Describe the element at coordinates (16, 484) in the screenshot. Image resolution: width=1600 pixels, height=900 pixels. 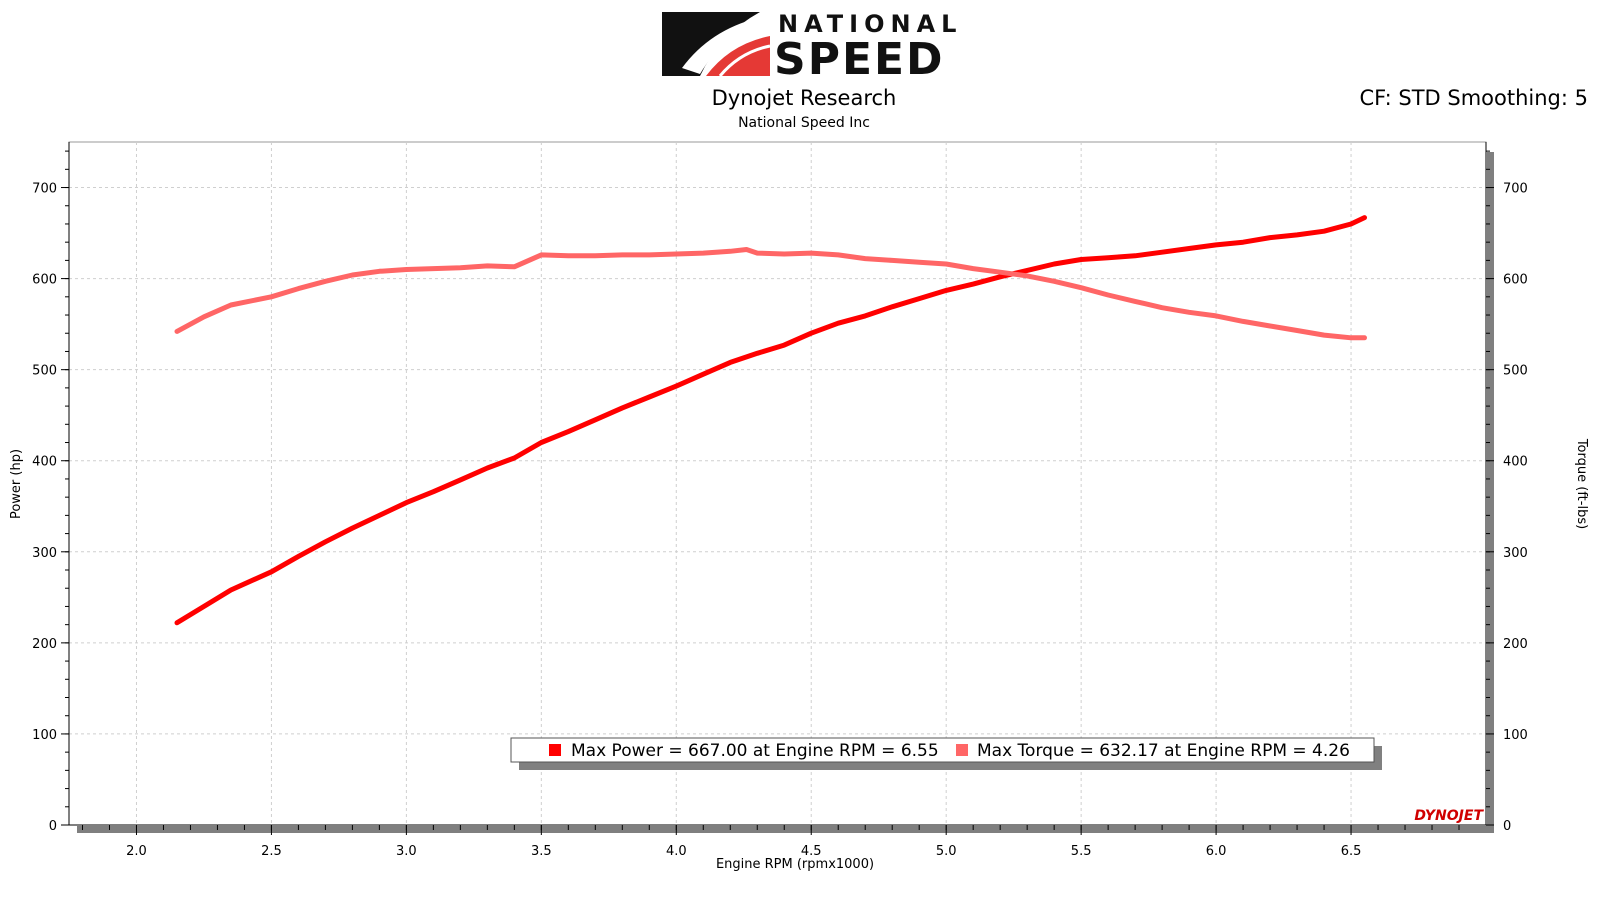
I see `y-axis-title-left: Power (hp)` at that location.